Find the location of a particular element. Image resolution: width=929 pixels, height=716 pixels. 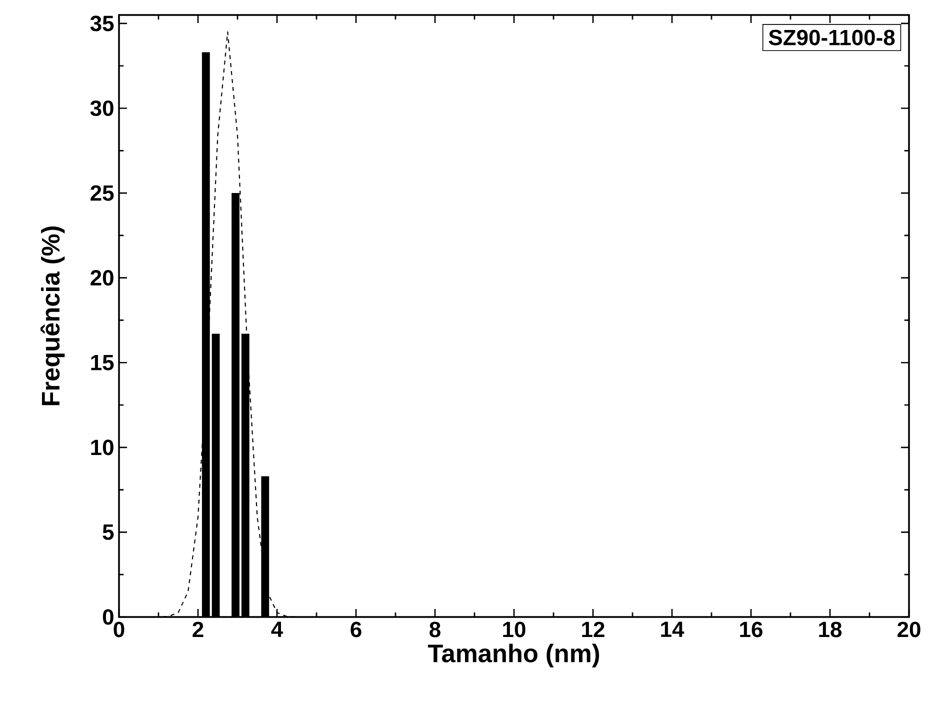

y-tick-label: 10 is located at coordinates (102, 448).